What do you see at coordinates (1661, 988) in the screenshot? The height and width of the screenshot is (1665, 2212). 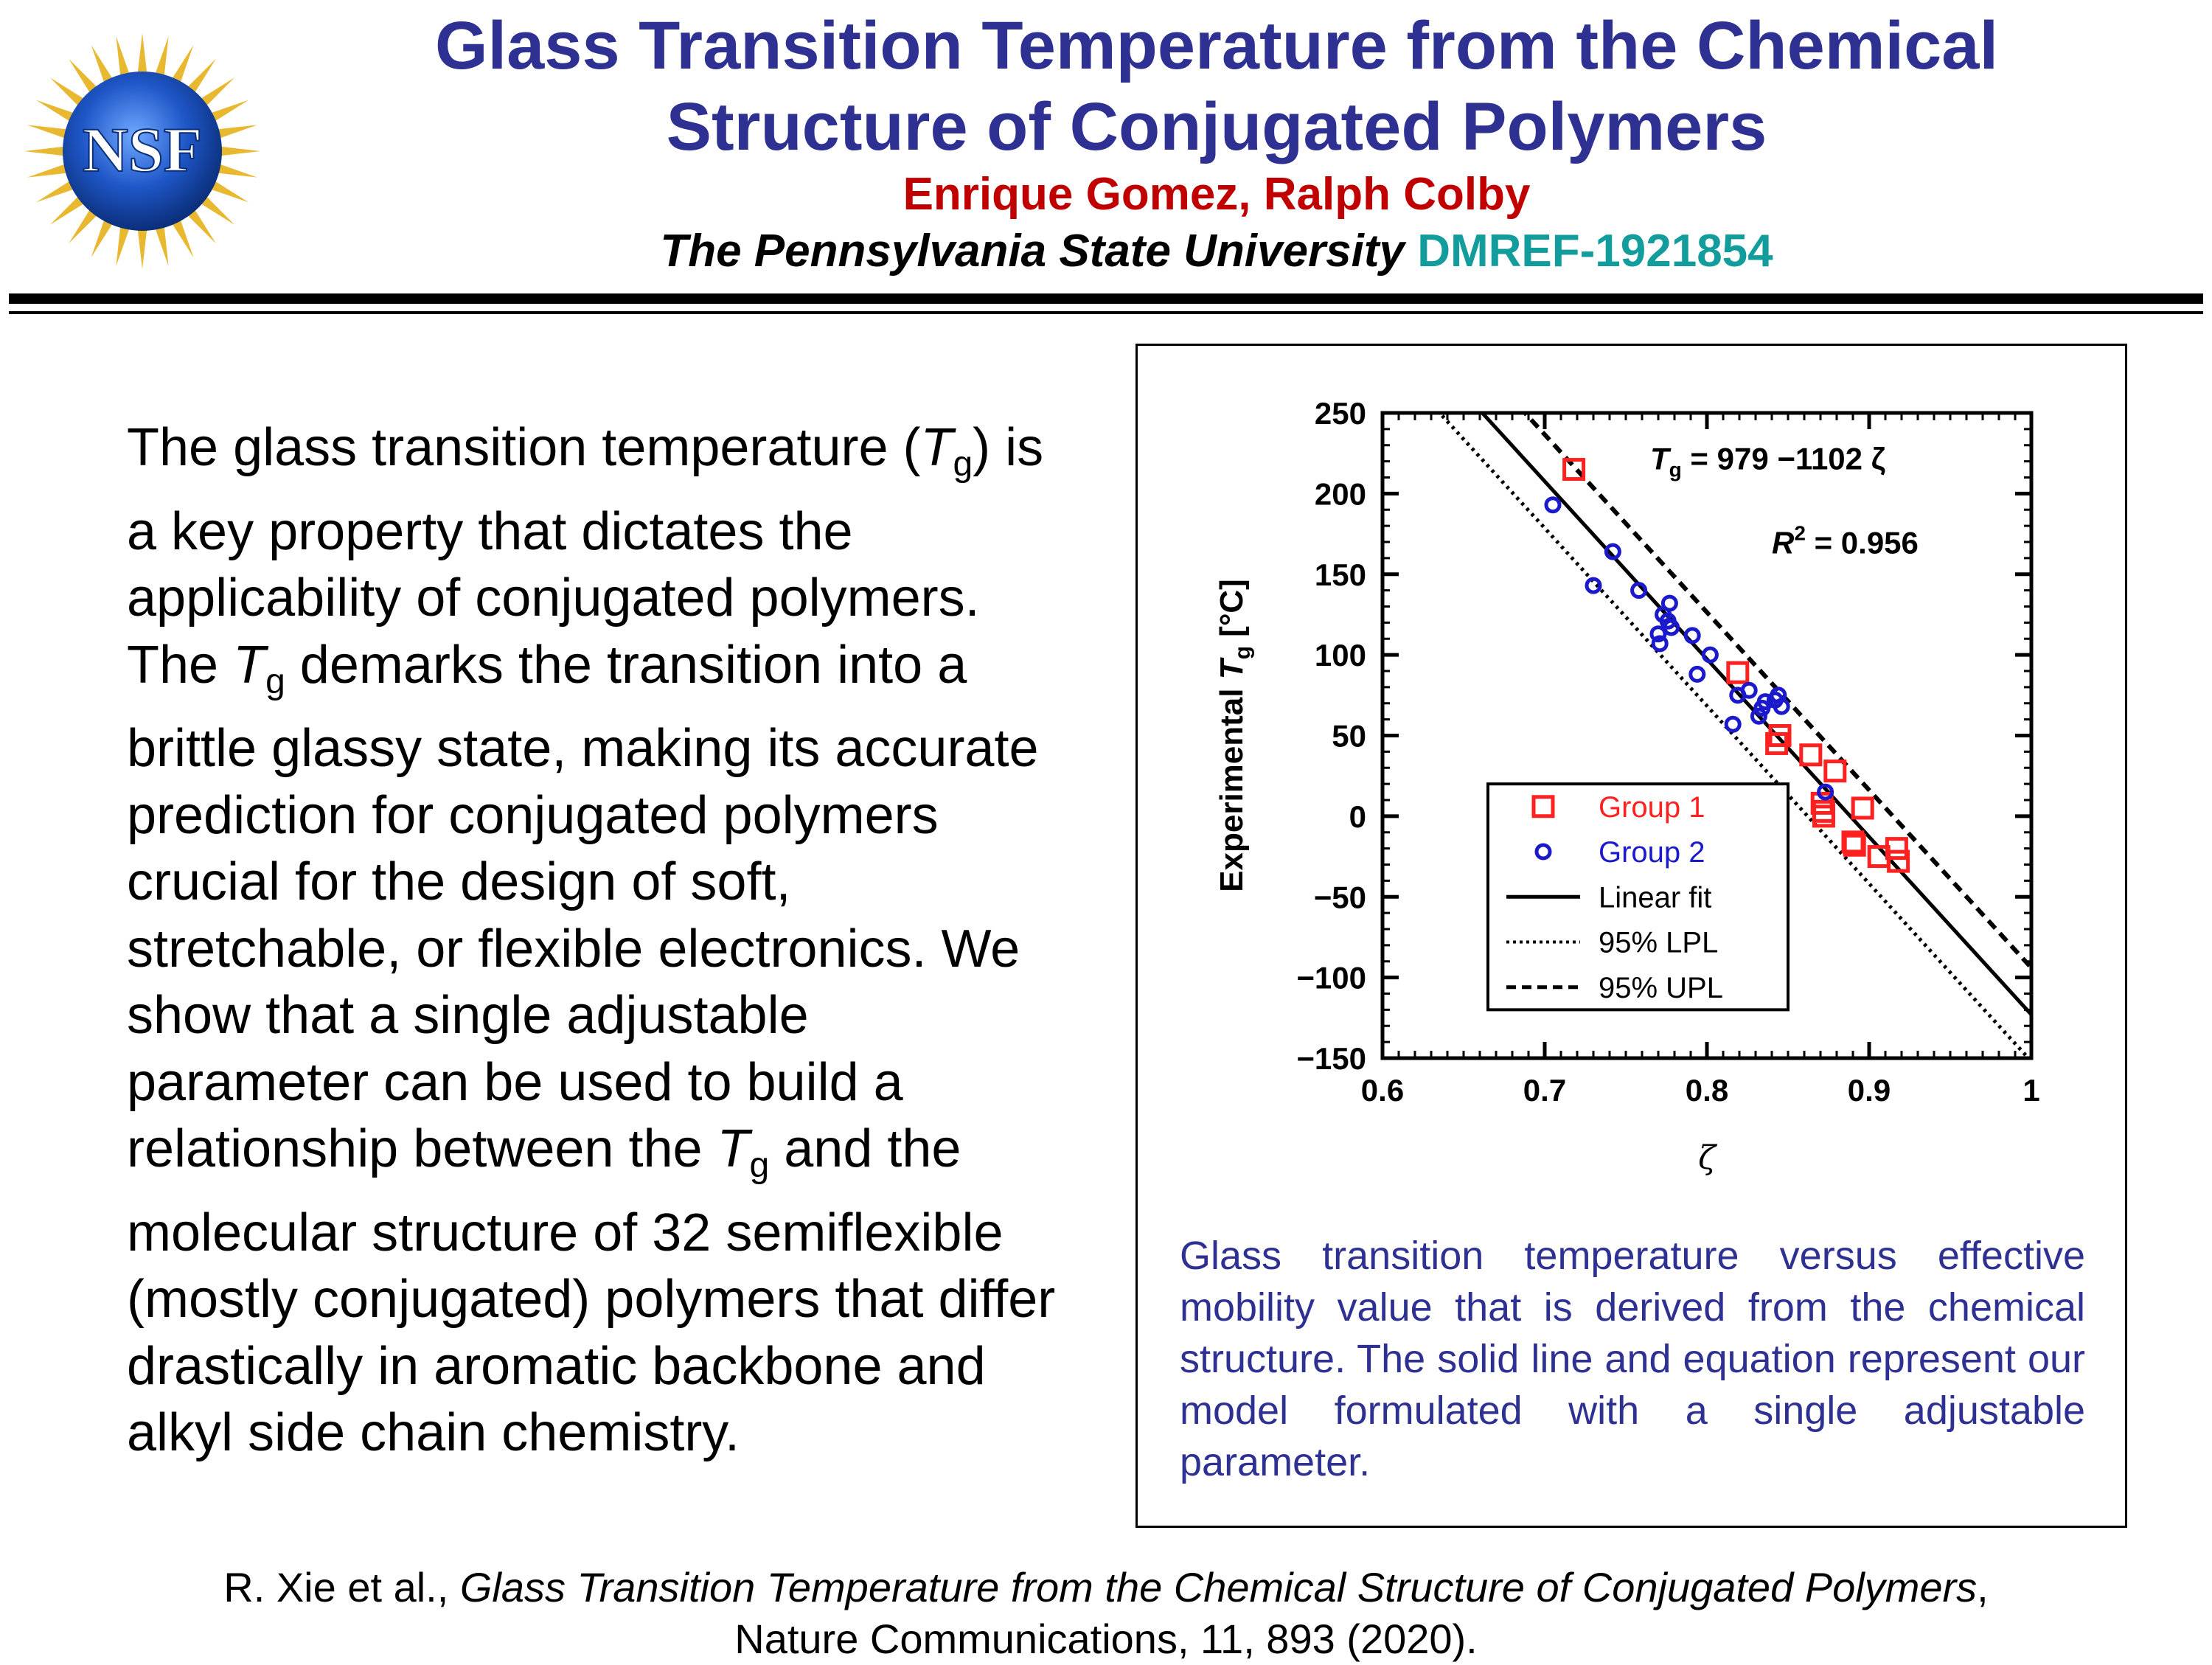 I see `legend-label: 95% UPL` at bounding box center [1661, 988].